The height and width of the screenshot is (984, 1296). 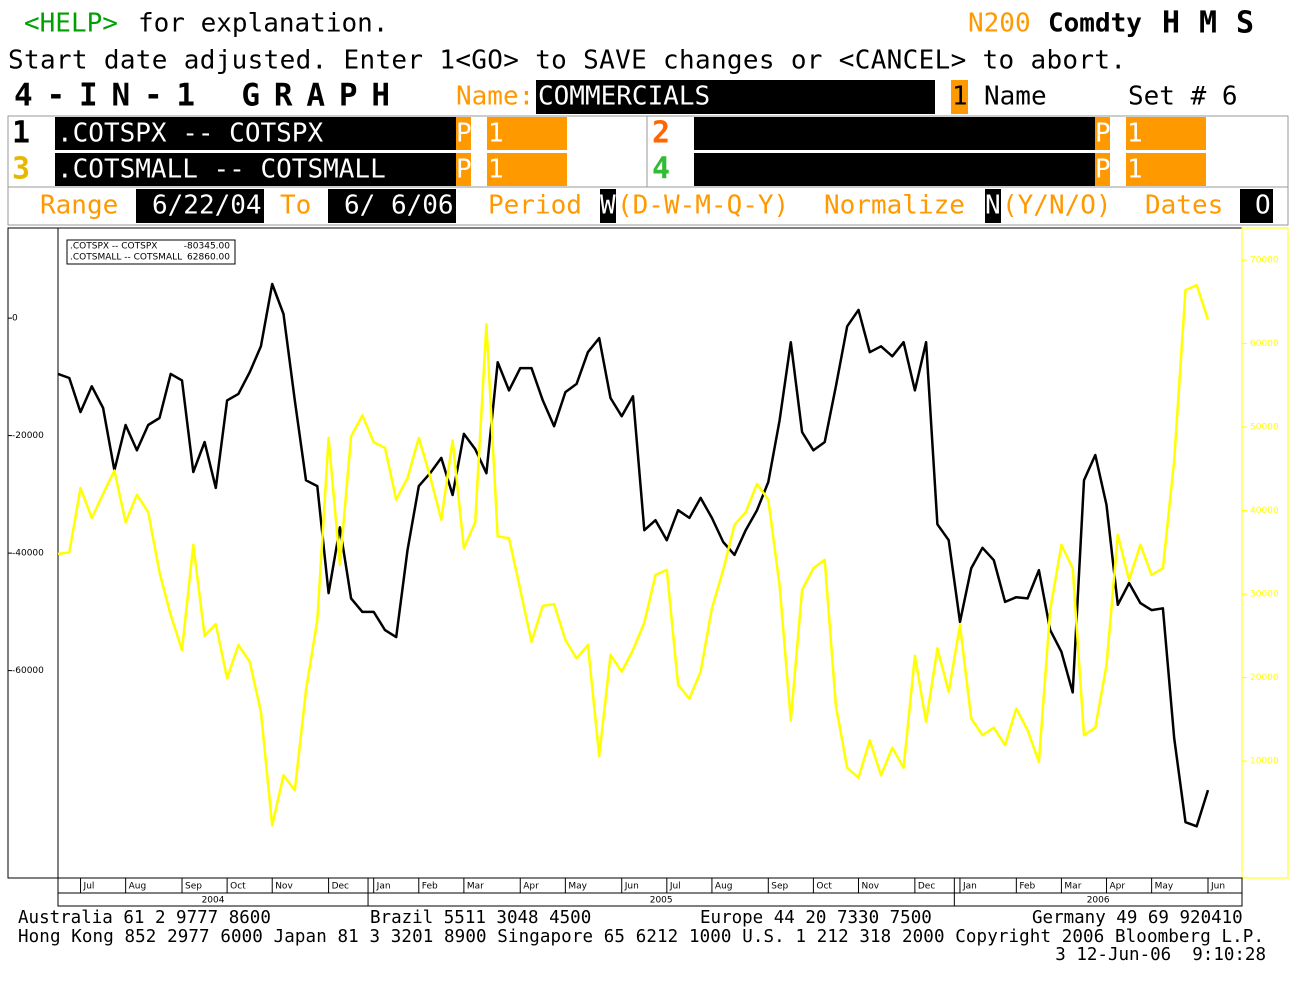 What do you see at coordinates (1095, 24) in the screenshot?
I see `sector: Comdty` at bounding box center [1095, 24].